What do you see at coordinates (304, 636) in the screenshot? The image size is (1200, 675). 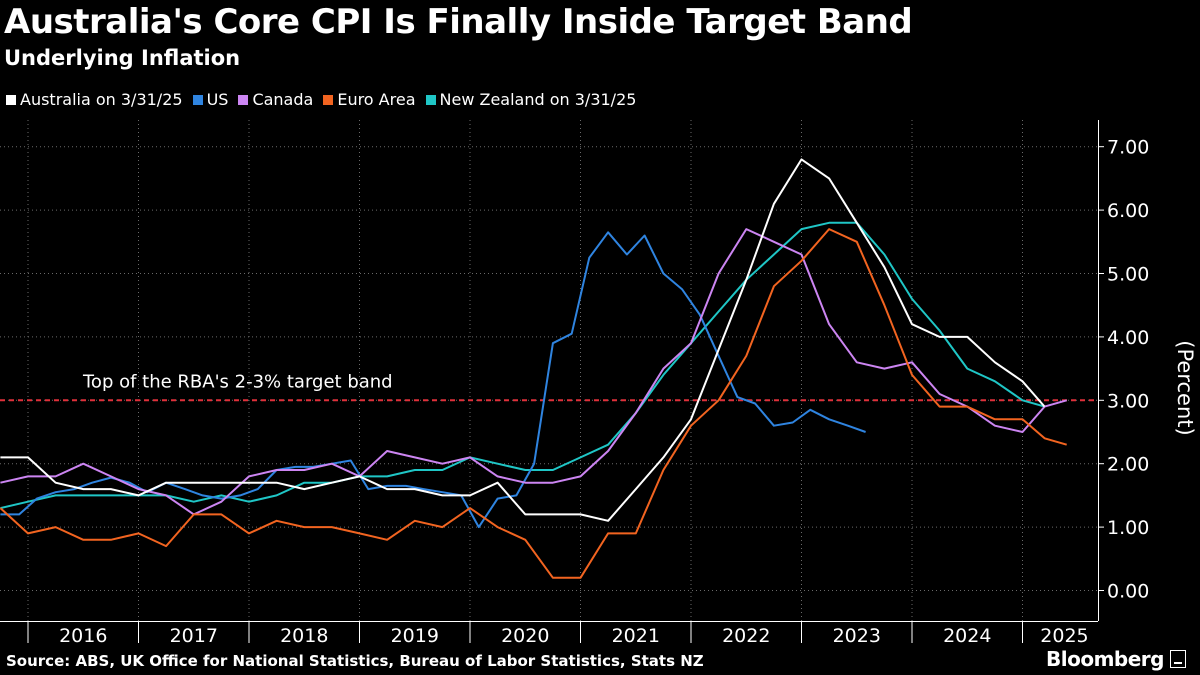 I see `x-tick-label: 2018` at bounding box center [304, 636].